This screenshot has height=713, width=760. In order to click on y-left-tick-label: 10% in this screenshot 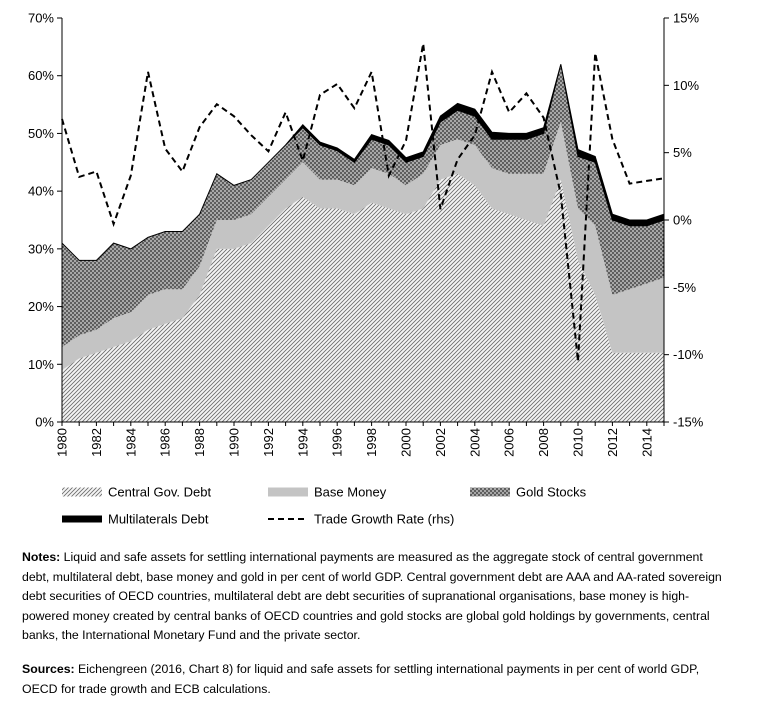, I will do `click(41, 364)`.